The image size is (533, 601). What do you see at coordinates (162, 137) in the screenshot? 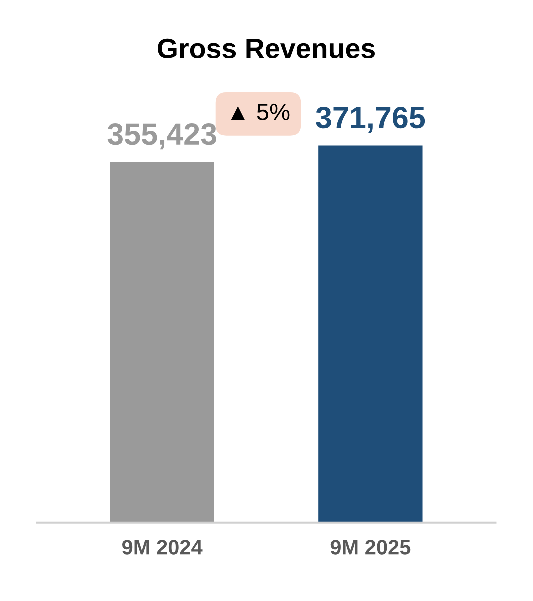
I see `data-label: 355,423` at bounding box center [162, 137].